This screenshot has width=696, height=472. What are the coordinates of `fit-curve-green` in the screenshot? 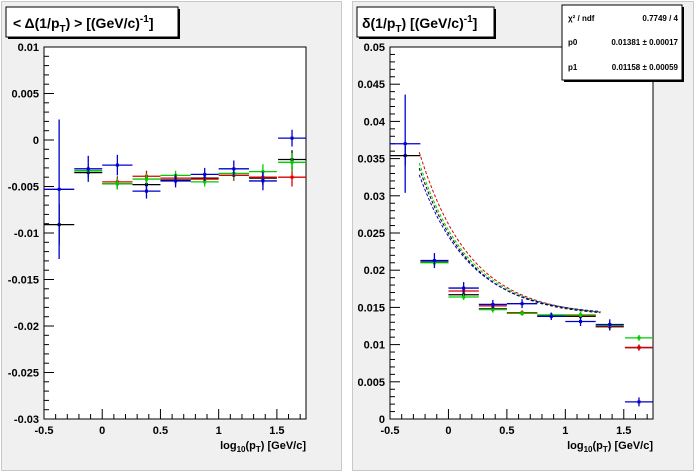 It's located at (509, 237).